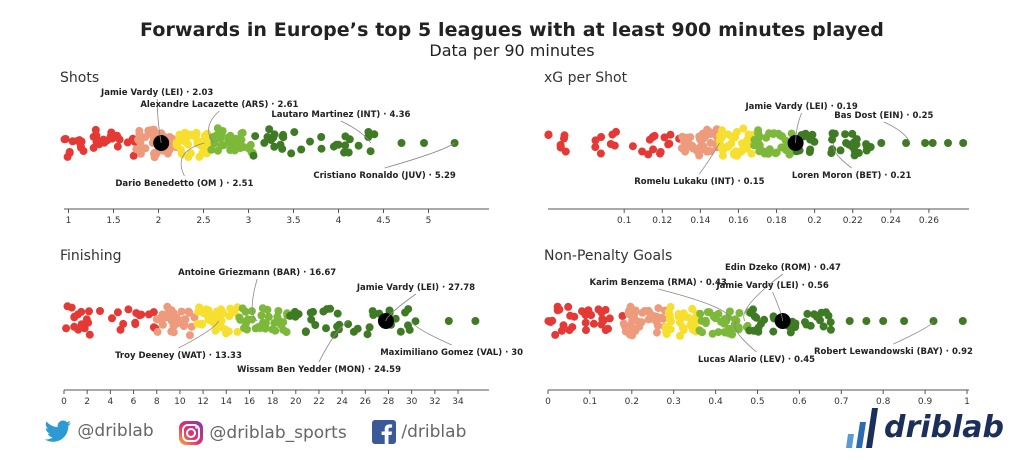 This screenshot has width=1024, height=460. I want to click on x-tick-label: 4, so click(110, 402).